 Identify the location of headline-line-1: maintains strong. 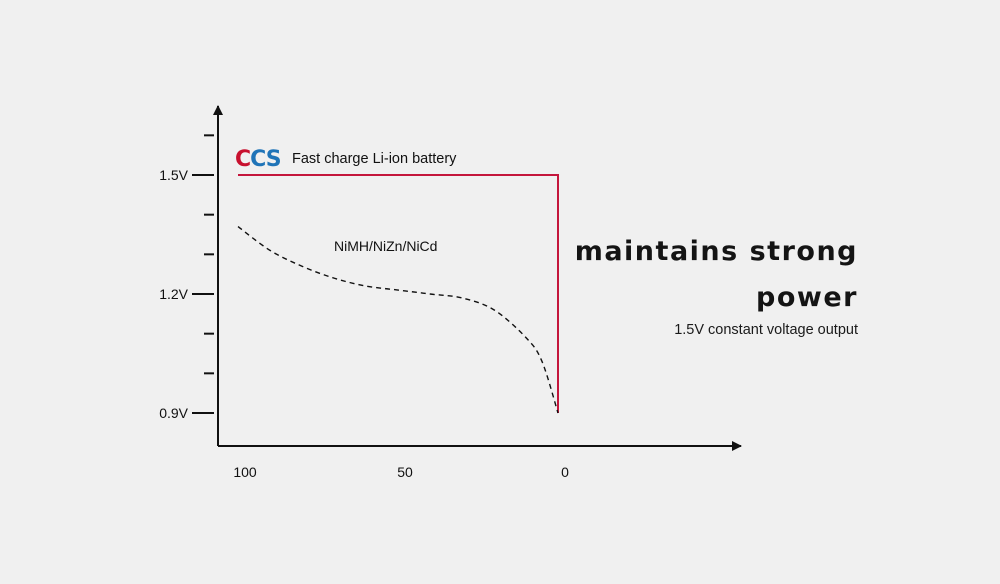
(716, 251).